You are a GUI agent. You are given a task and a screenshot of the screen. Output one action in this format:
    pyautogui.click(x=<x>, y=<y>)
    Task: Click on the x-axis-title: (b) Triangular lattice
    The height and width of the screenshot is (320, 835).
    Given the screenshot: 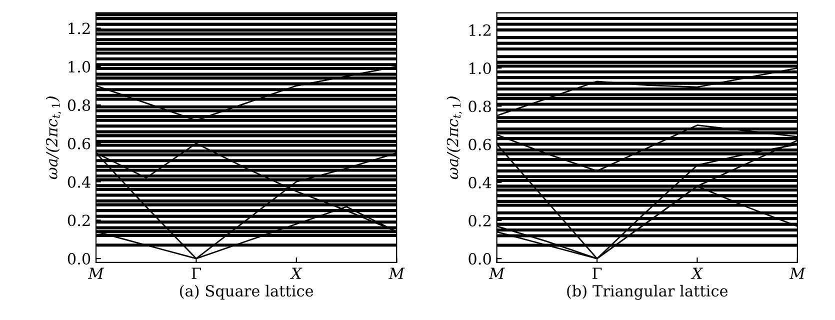 What is the action you would take?
    pyautogui.click(x=647, y=292)
    